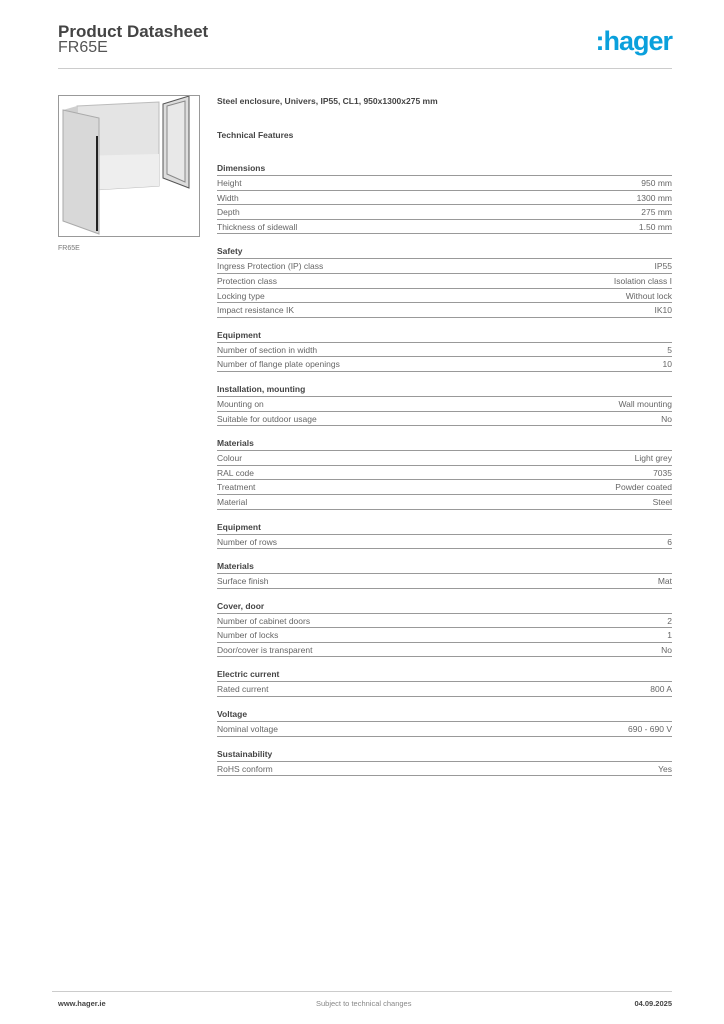  Describe the element at coordinates (444, 364) in the screenshot. I see `feature-row: Number of flange plate openings 10` at that location.